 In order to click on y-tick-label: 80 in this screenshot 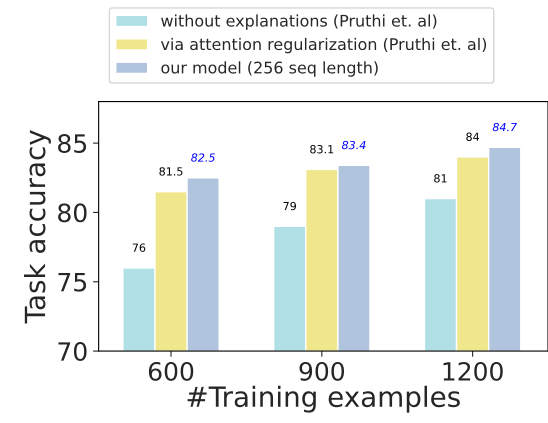, I will do `click(72, 212)`.